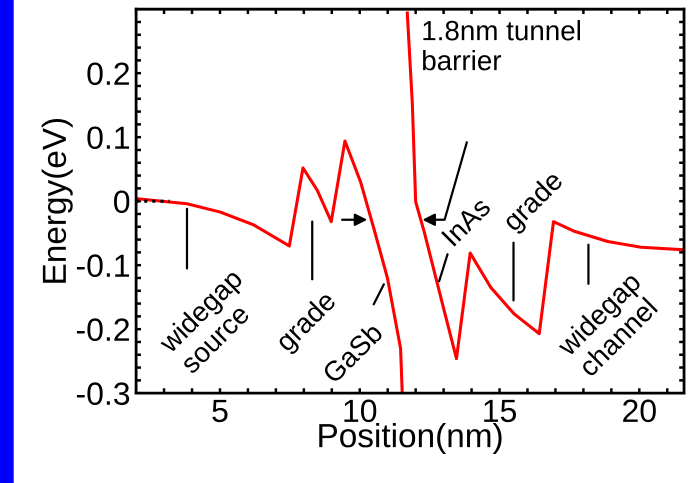  What do you see at coordinates (501, 45) in the screenshot?
I see `annotation: 1.8nm tunnel barrier` at bounding box center [501, 45].